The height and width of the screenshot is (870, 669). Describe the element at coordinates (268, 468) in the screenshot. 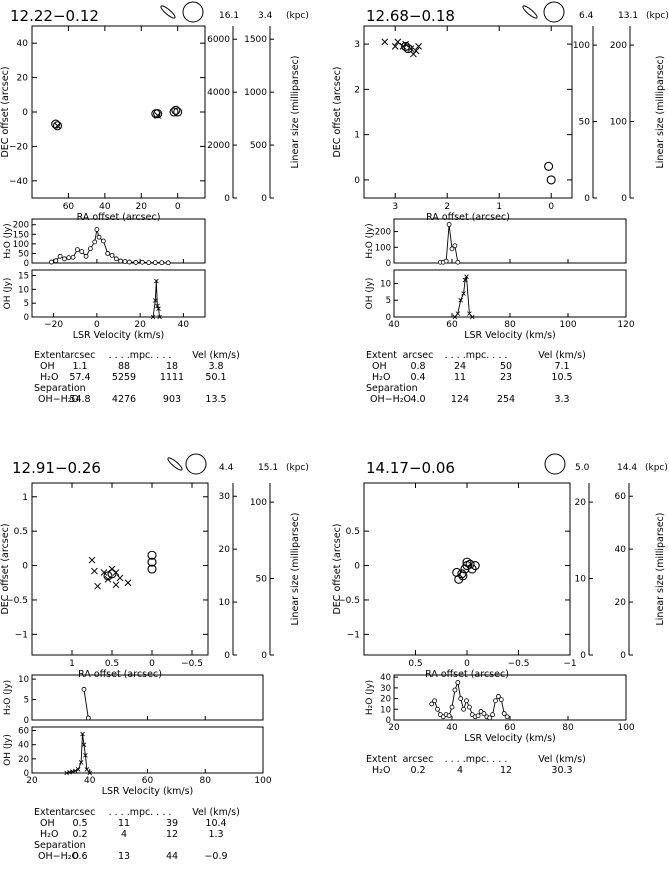

I see `kpc-far-label: 15.1` at that location.